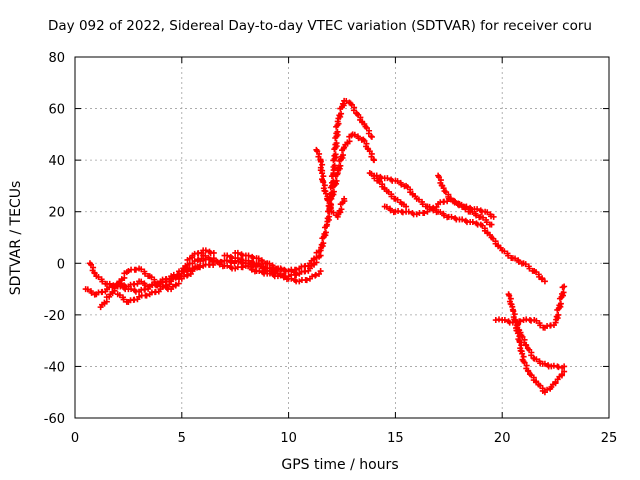 This screenshot has width=640, height=480. What do you see at coordinates (56, 58) in the screenshot?
I see `y-tick-label: 80` at bounding box center [56, 58].